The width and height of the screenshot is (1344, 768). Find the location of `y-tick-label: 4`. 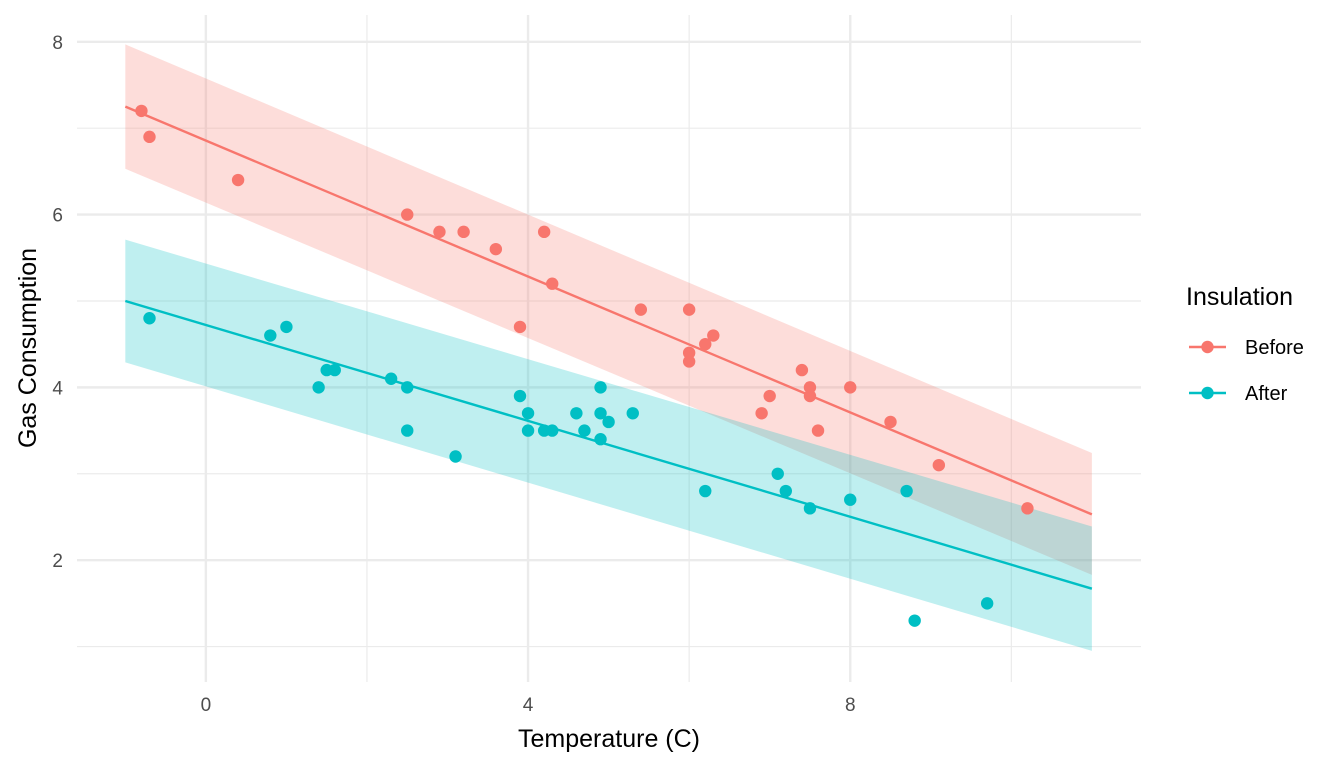

y-tick-label: 4 is located at coordinates (57, 388).